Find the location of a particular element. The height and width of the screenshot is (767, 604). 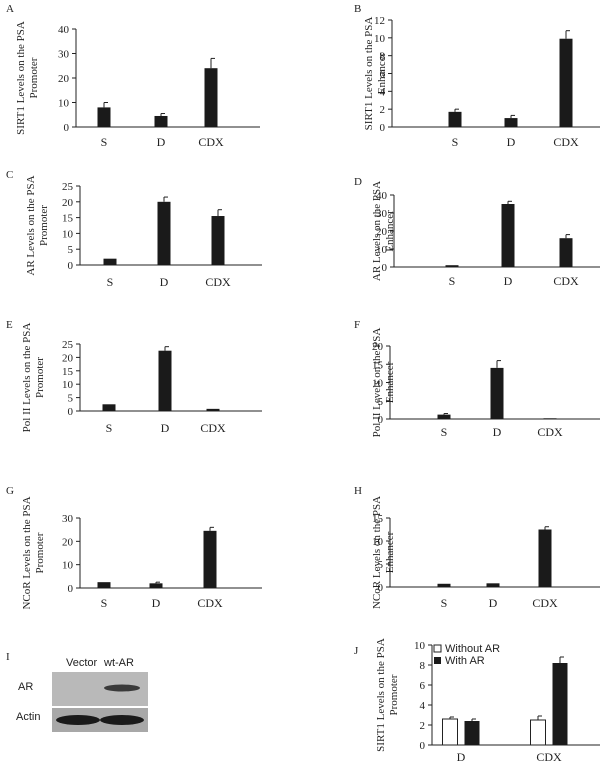

y-axis-label: SIRT1 Levels on the PSA Enhancer is located at coordinates (375, 74).